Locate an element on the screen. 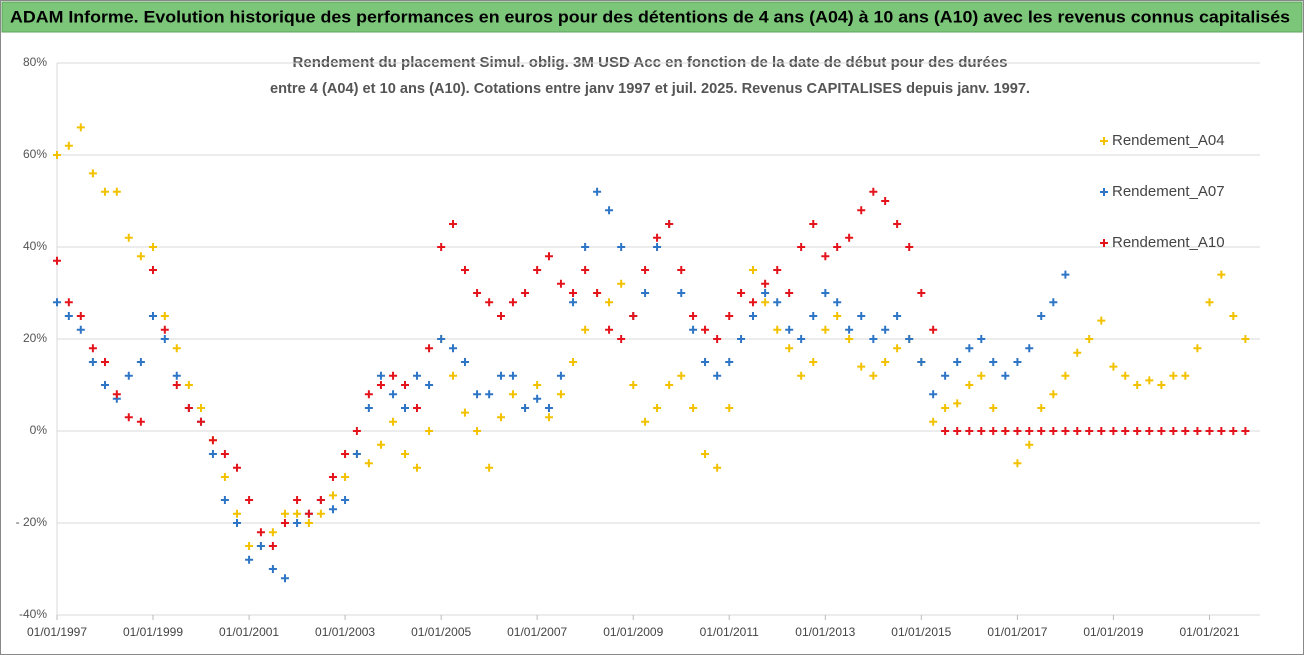  x-tick-label: 01/01/2011 is located at coordinates (729, 632).